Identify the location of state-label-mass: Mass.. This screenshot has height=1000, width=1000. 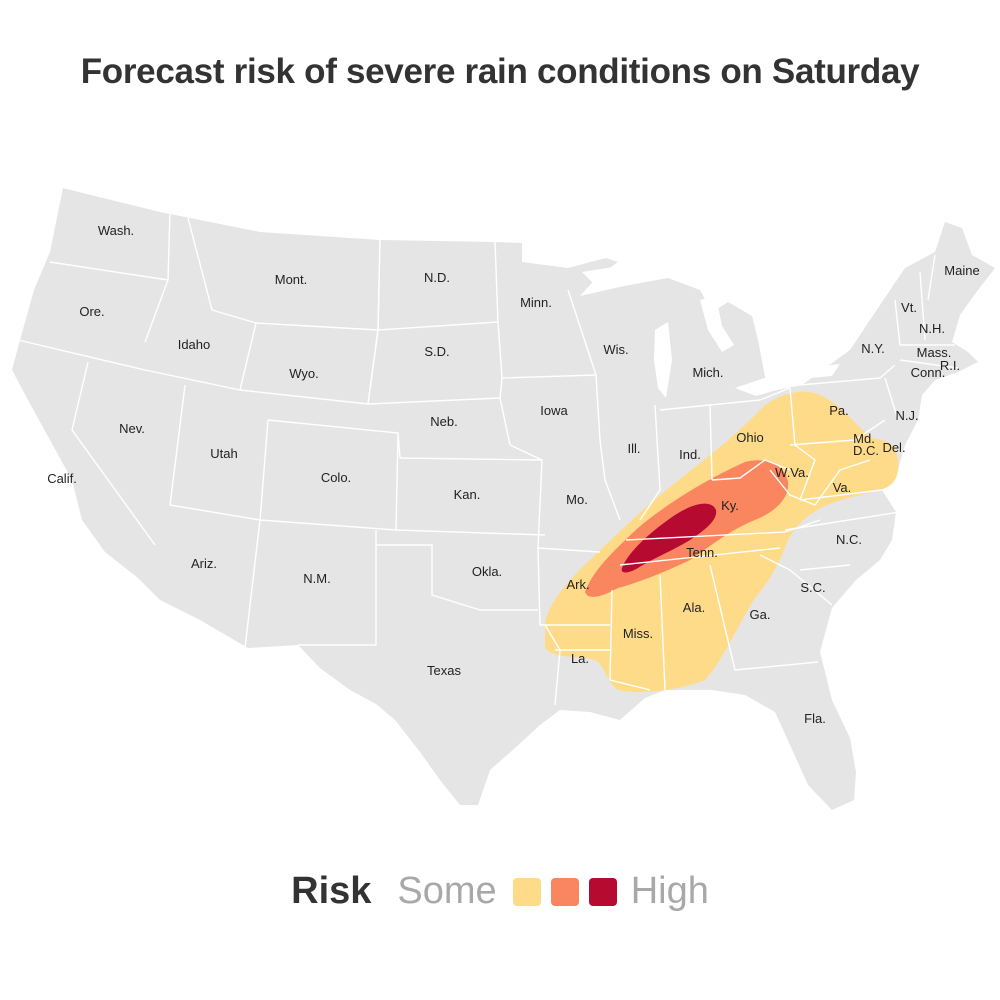
(934, 352).